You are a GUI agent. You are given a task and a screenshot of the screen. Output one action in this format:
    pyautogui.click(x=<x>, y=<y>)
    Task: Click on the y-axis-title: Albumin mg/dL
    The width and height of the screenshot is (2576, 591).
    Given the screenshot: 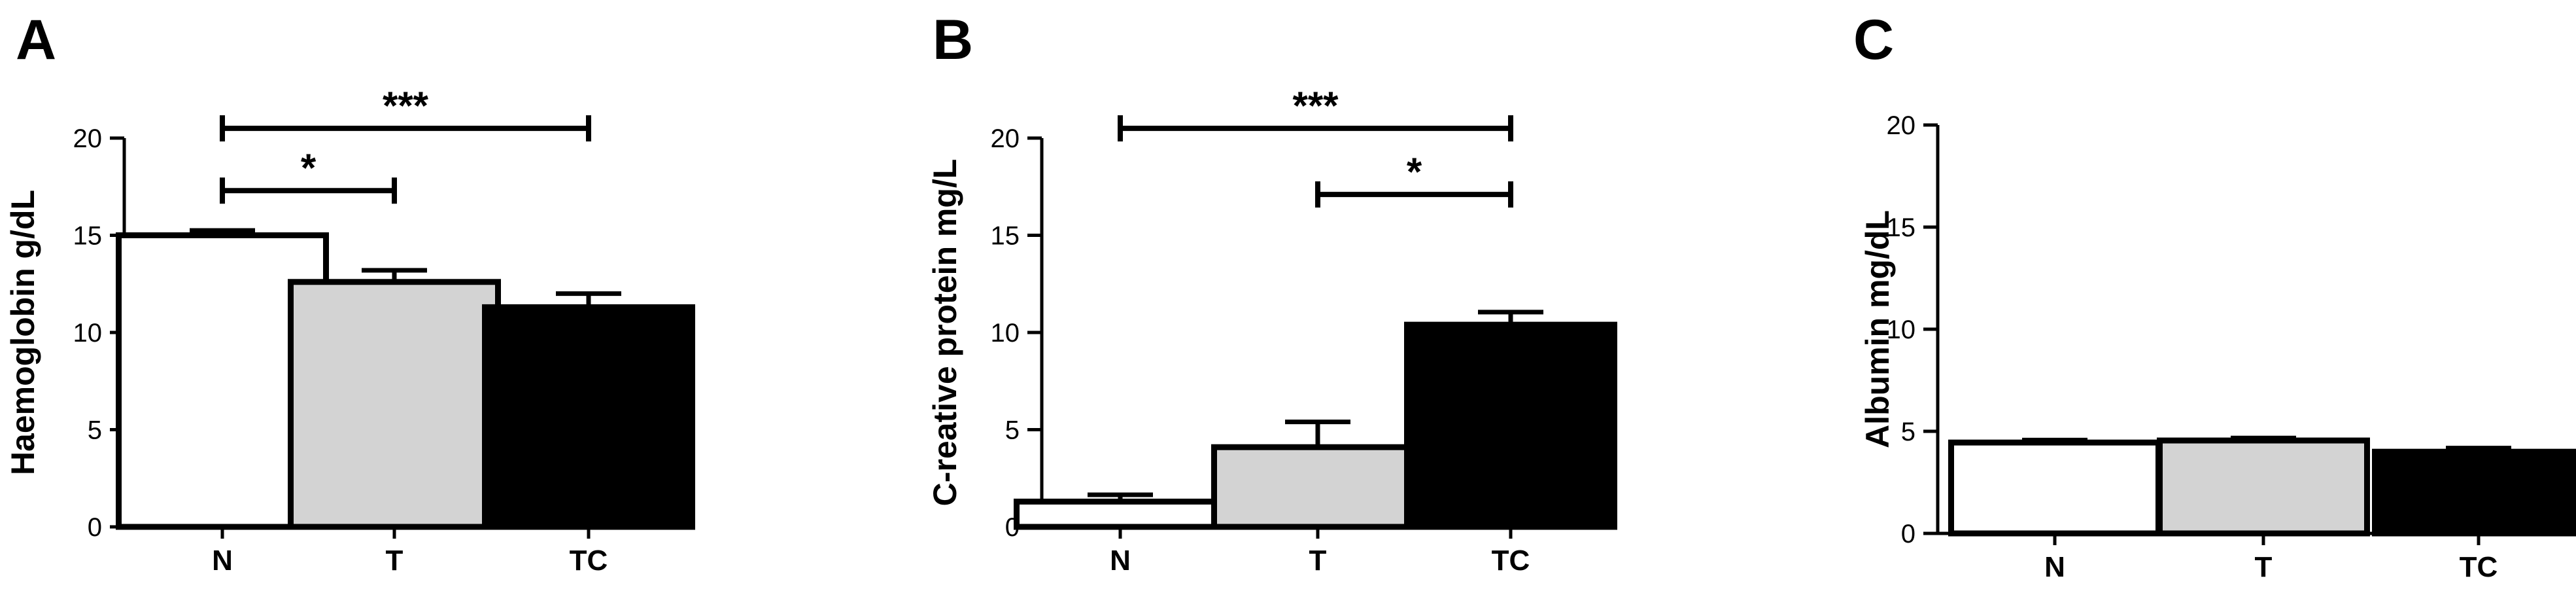 What is the action you would take?
    pyautogui.click(x=1878, y=329)
    